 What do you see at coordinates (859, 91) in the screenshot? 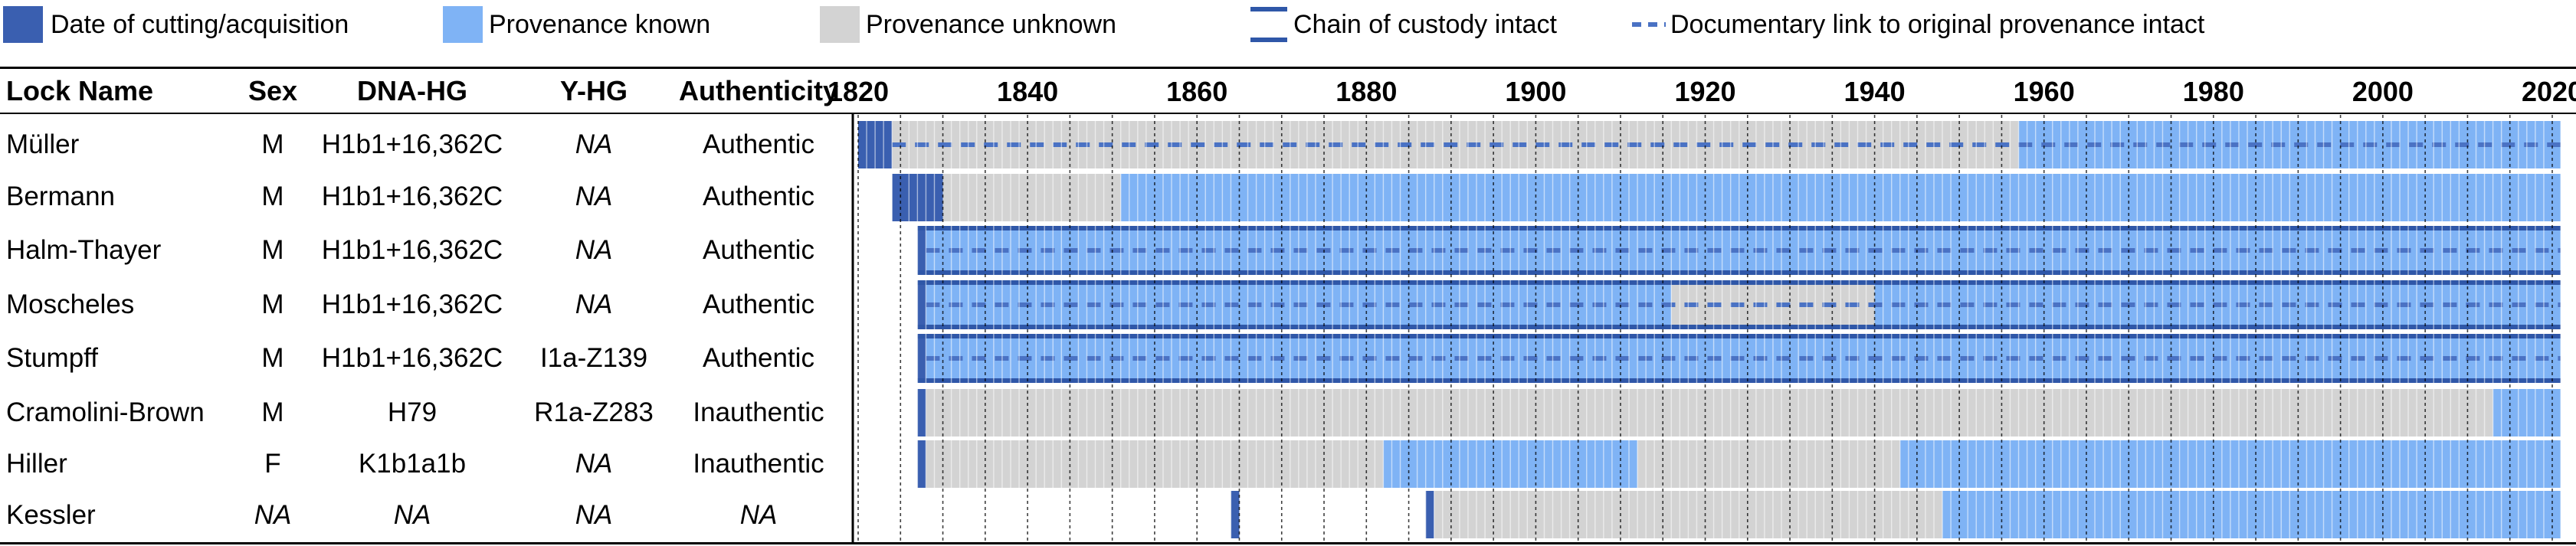
I see `x-tick-label: 1820` at bounding box center [859, 91].